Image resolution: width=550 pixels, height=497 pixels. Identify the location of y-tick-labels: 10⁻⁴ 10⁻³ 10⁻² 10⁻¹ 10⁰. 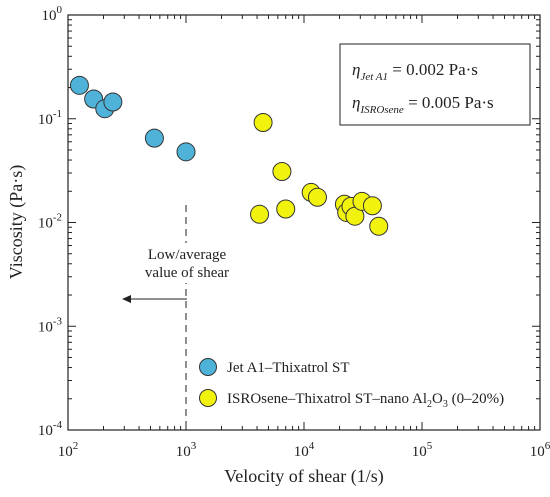
(50, 221).